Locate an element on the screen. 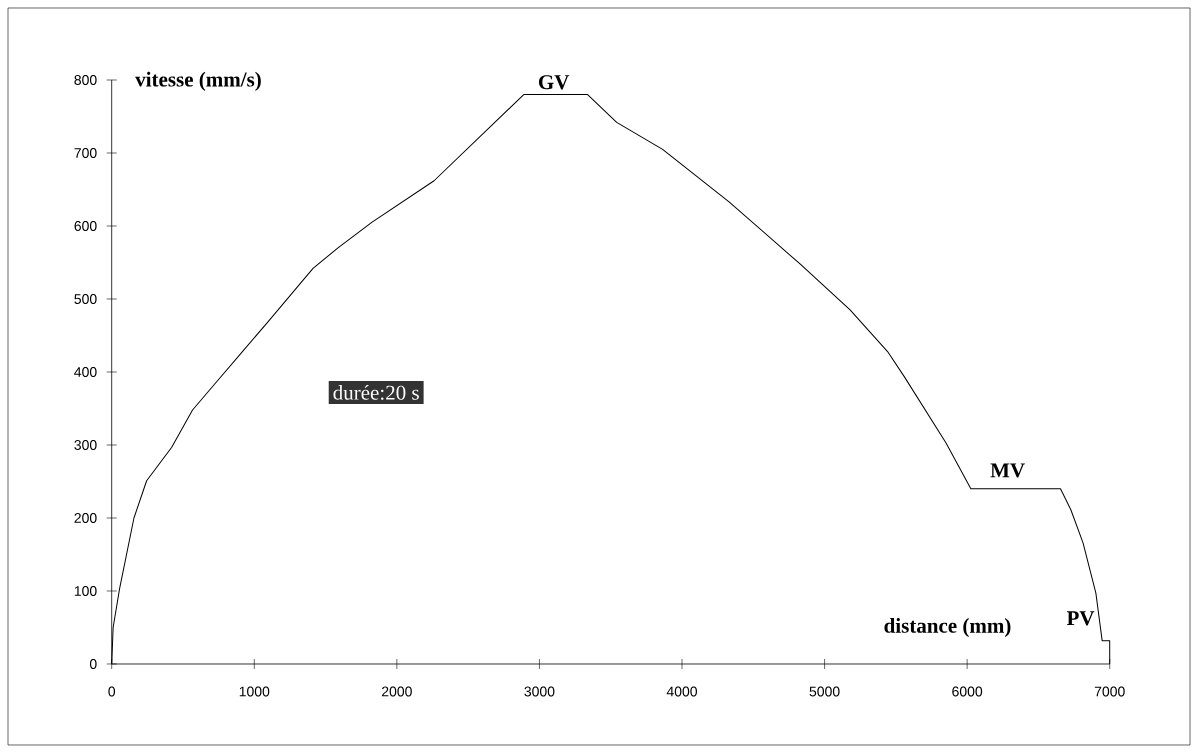 This screenshot has width=1198, height=753. x-tick-label: 2000 is located at coordinates (396, 691).